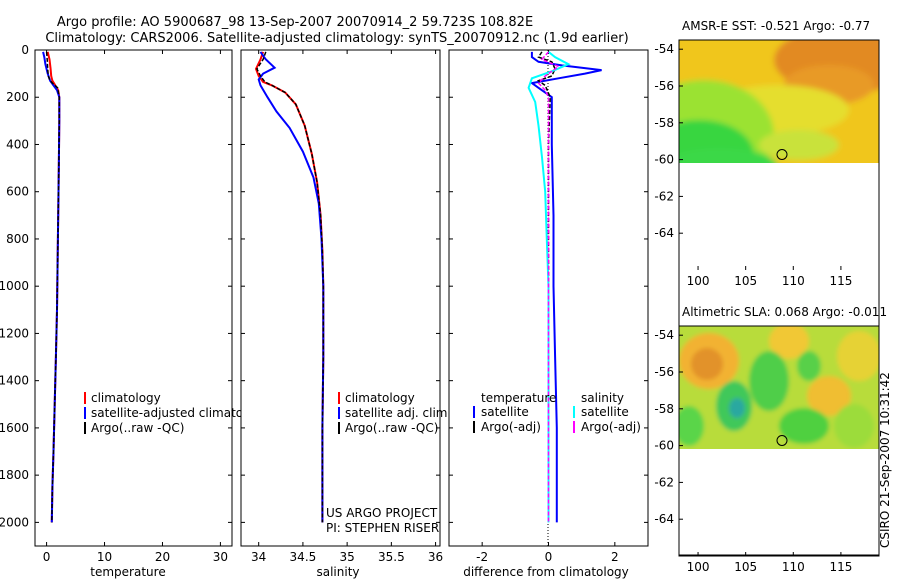  What do you see at coordinates (779, 387) in the screenshot?
I see `sla-field` at bounding box center [779, 387].